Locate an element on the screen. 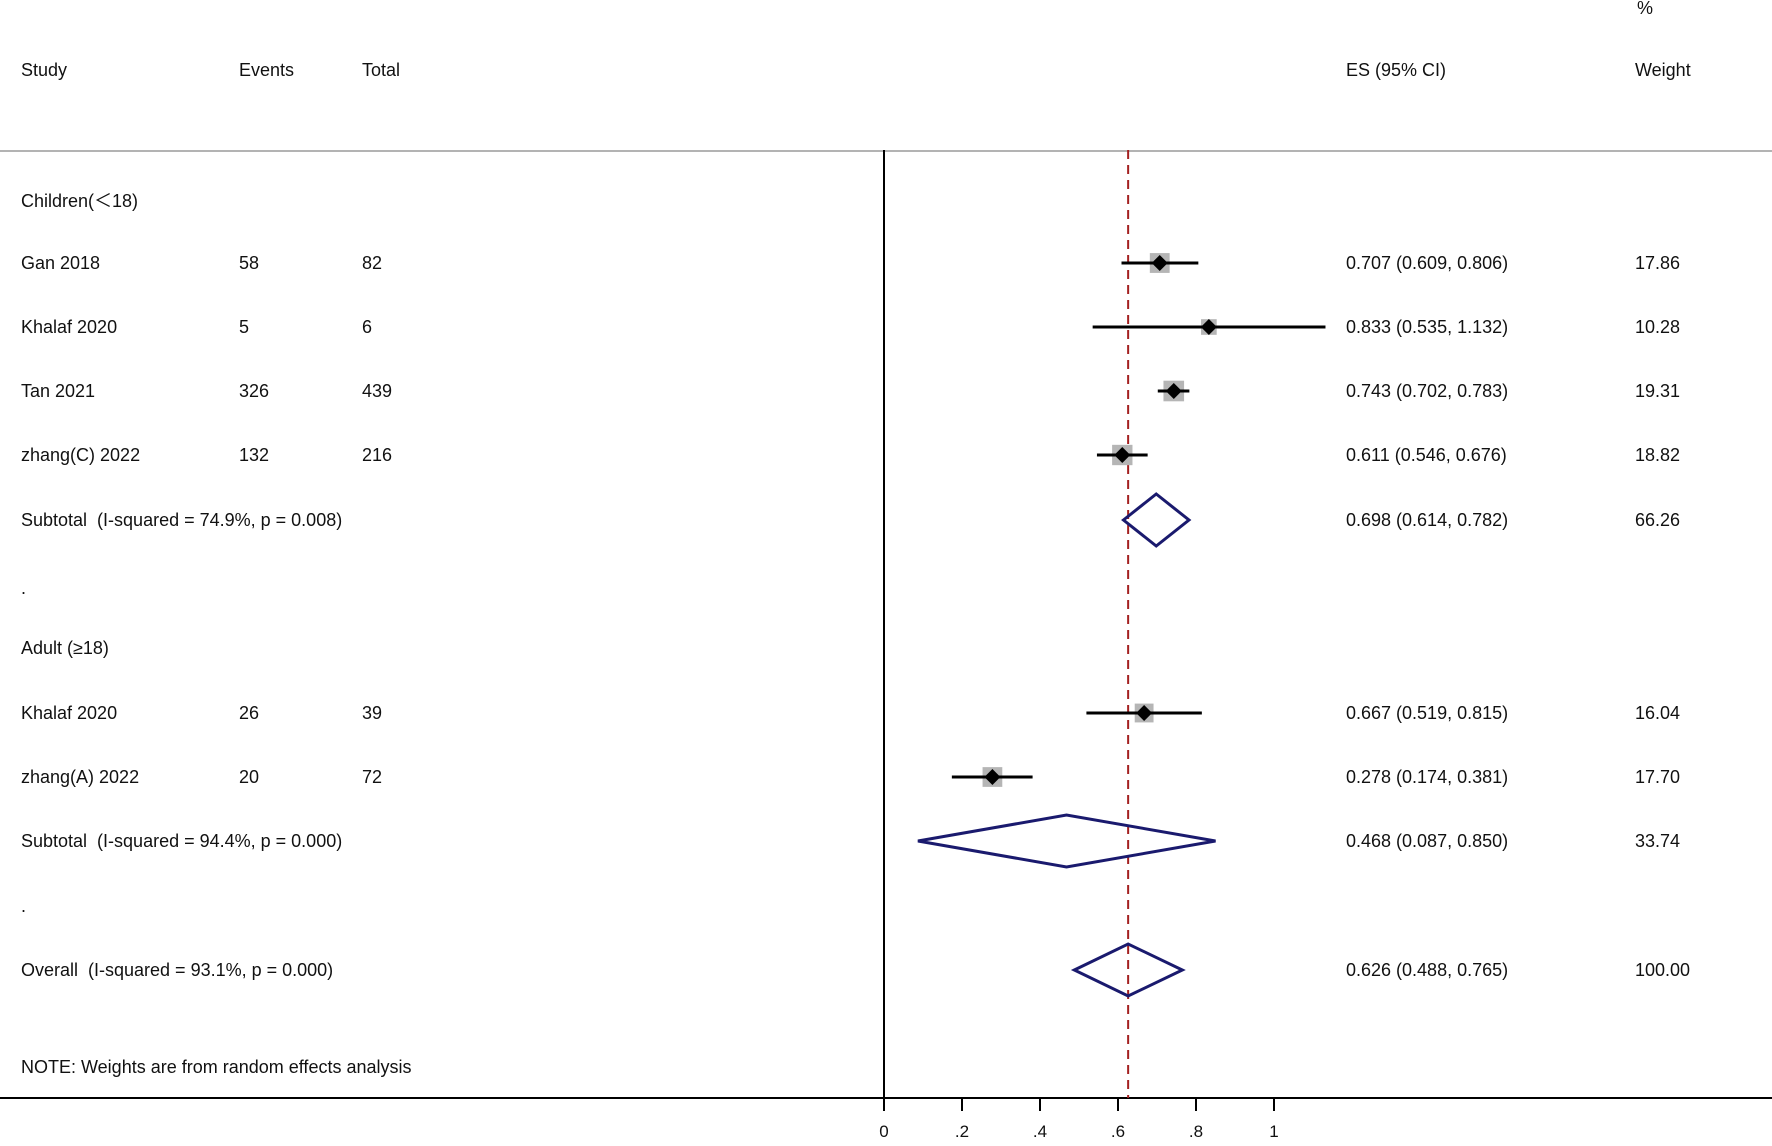 Image resolution: width=1772 pixels, height=1146 pixels. weight-value: 10.28 is located at coordinates (1658, 327).